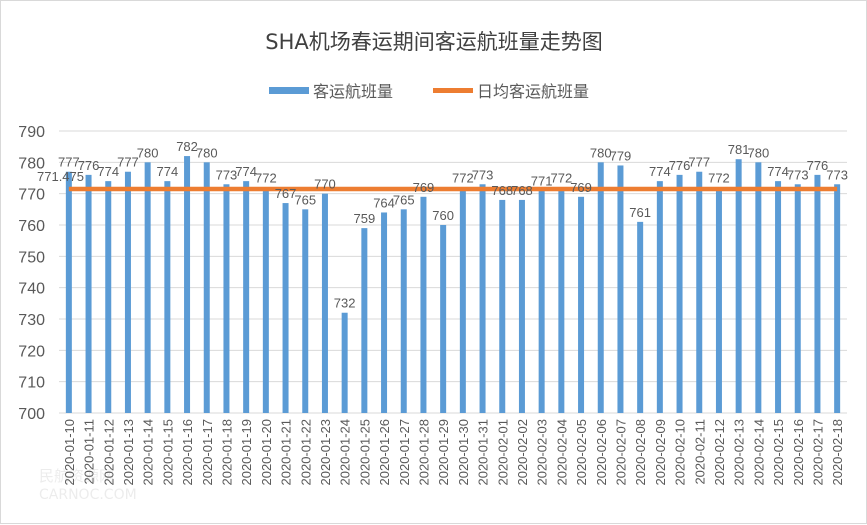 The width and height of the screenshot is (867, 525). I want to click on y-tick-label: 700, so click(31, 414).